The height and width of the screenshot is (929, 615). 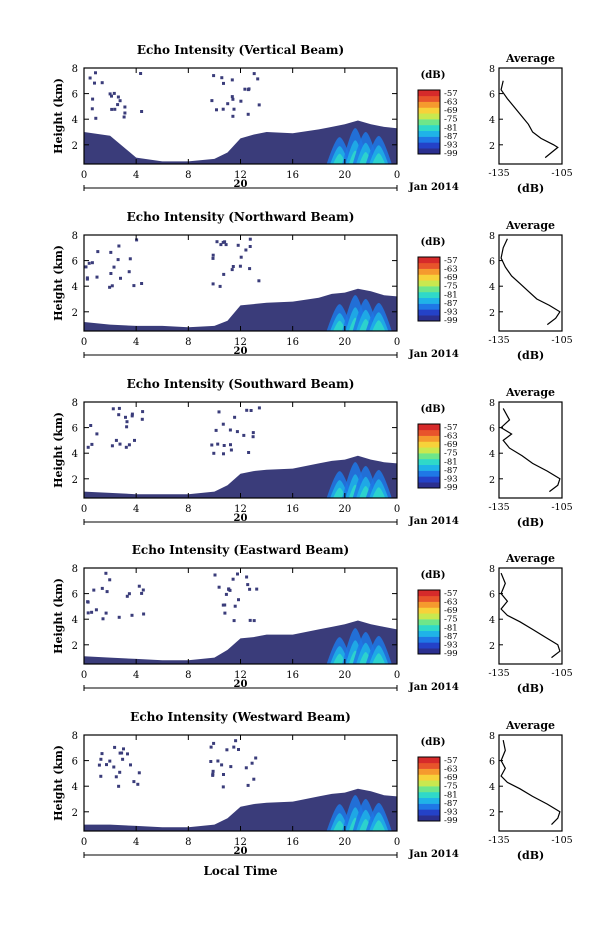 I want to click on colorbar-tick-label: -93, so click(x=451, y=312).